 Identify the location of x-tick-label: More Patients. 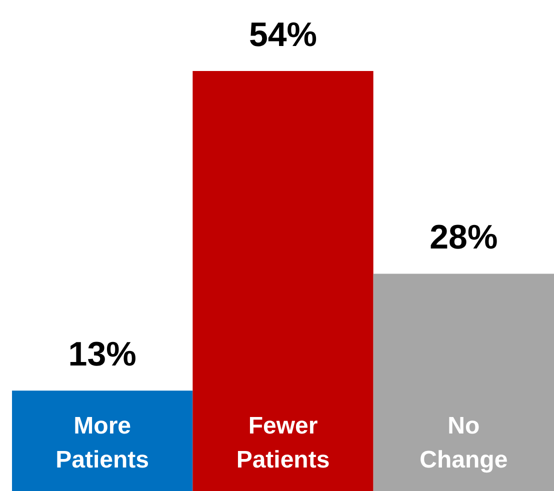
(103, 443).